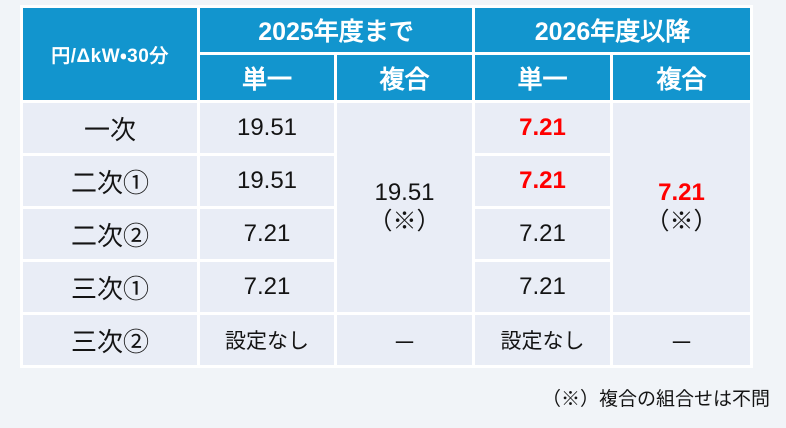  I want to click on table-row-secondary-2: 二次② 7.21 7.21, so click(386, 234).